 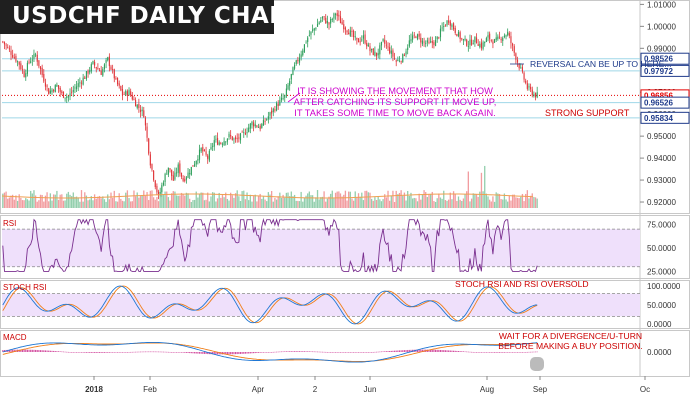 What do you see at coordinates (665, 102) in the screenshot?
I see `price-tag-box` at bounding box center [665, 102].